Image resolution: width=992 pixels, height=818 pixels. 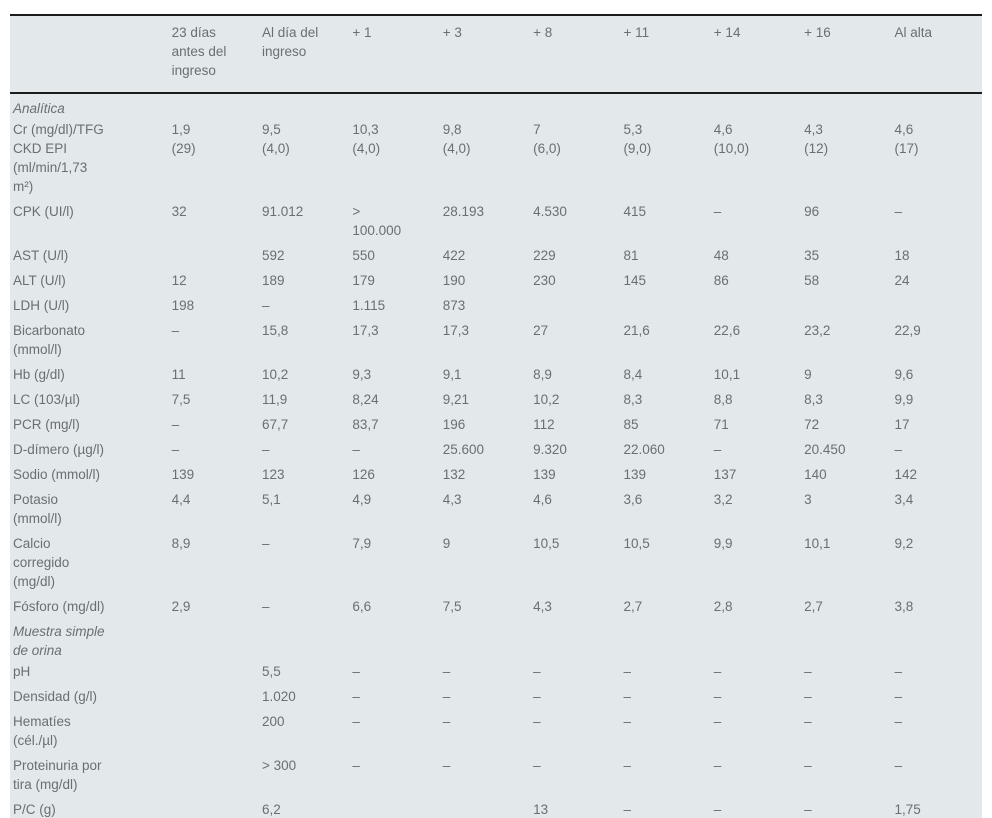 I want to click on cell: 8,9, so click(x=542, y=374).